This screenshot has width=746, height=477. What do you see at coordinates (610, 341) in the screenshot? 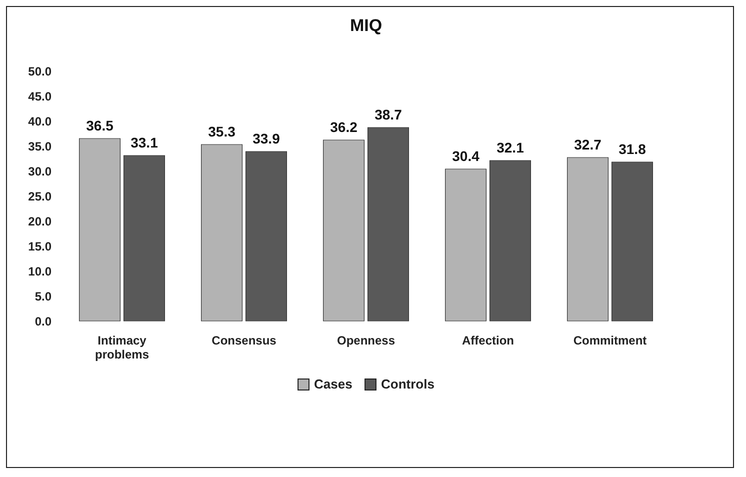
I see `x-tick-label: Commitment` at bounding box center [610, 341].